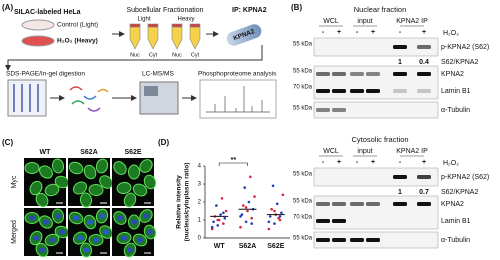 This screenshot has width=500, height=260. What do you see at coordinates (135, 55) in the screenshot?
I see `tube-label: Nuc` at bounding box center [135, 55].